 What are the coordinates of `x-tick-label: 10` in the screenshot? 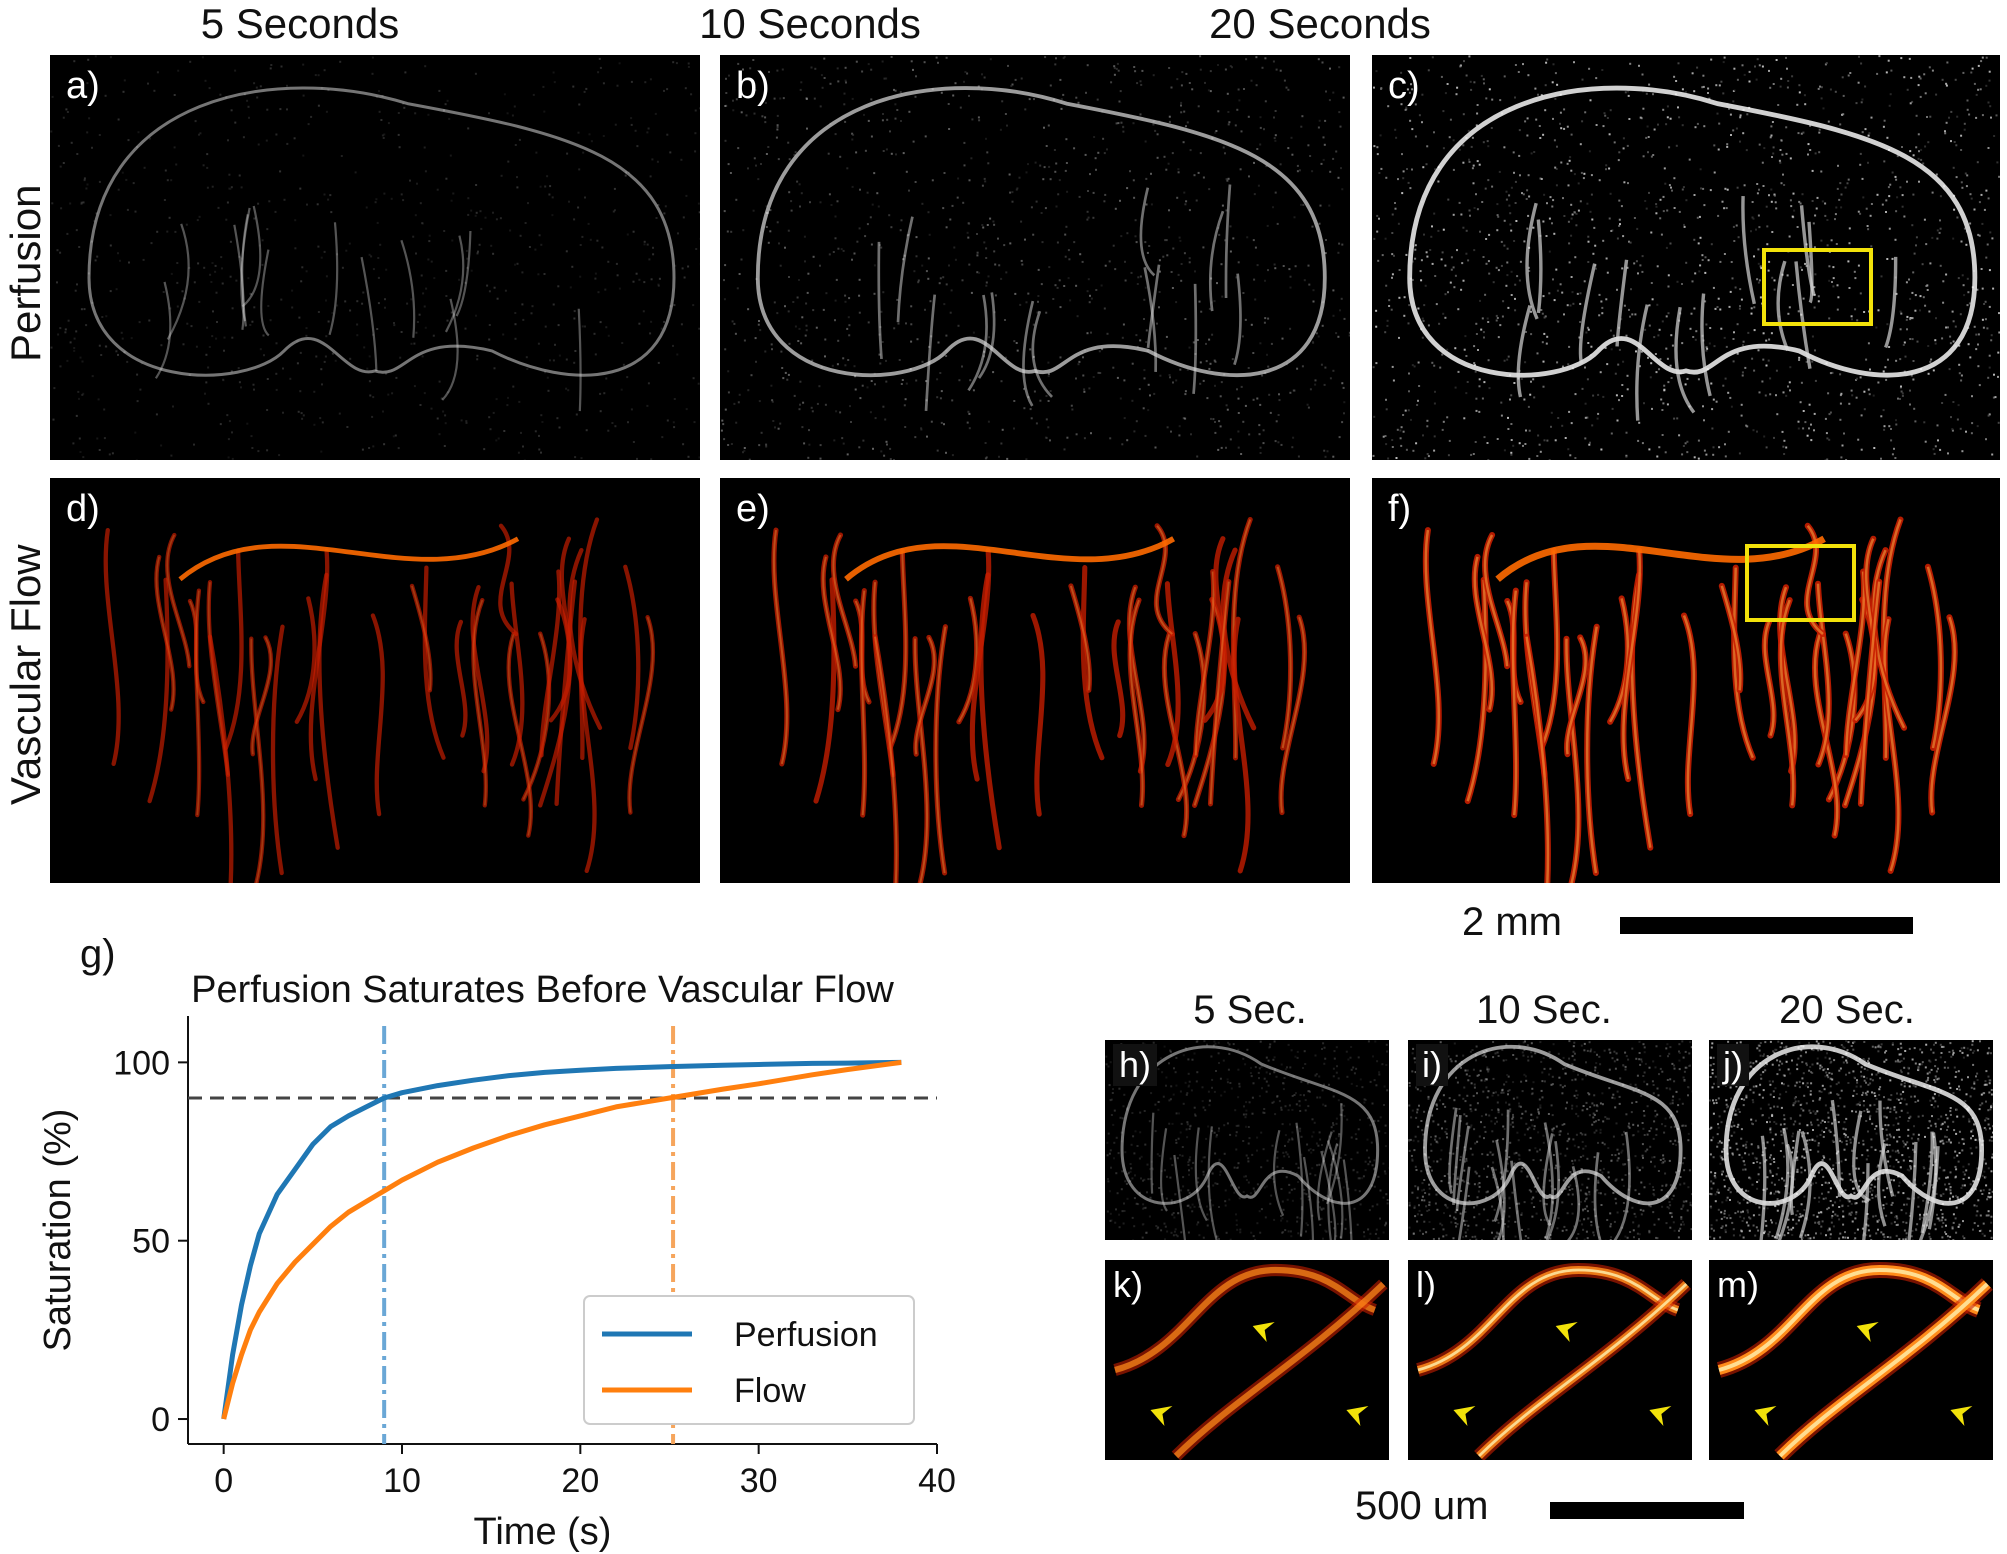 It's located at (402, 1481).